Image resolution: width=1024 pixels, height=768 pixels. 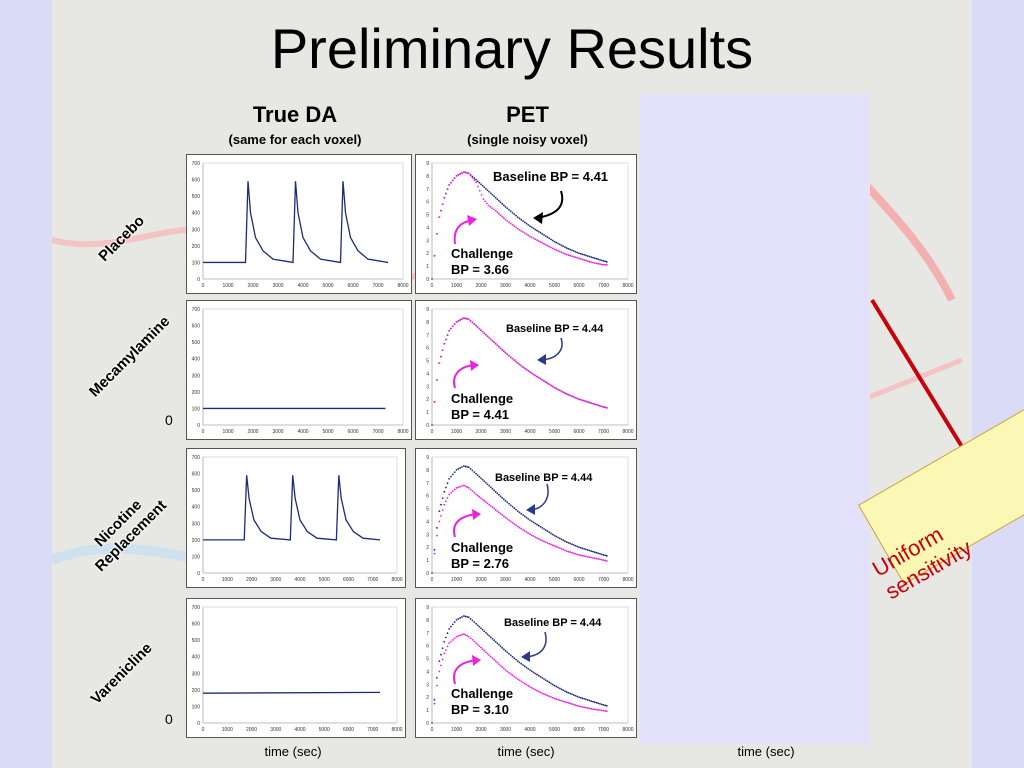 What do you see at coordinates (377, 432) in the screenshot?
I see `x-tick-label: 7000` at bounding box center [377, 432].